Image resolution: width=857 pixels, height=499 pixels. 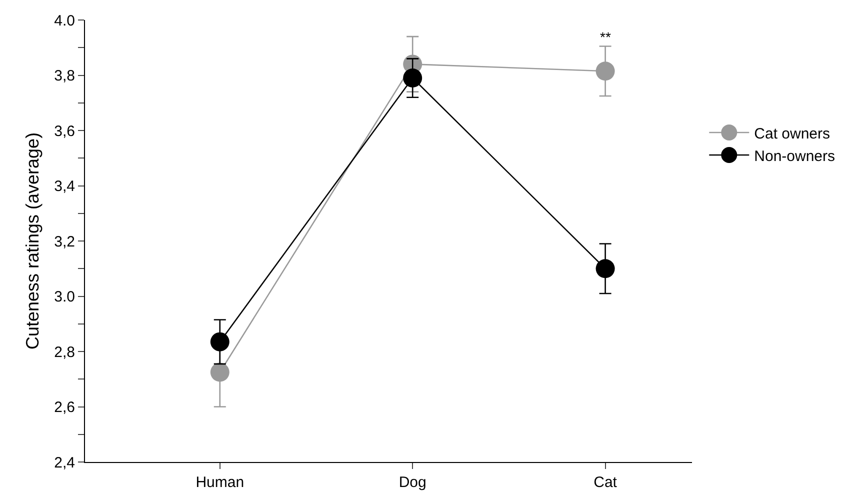 I want to click on y-tick-label: 3,8, so click(x=64, y=76).